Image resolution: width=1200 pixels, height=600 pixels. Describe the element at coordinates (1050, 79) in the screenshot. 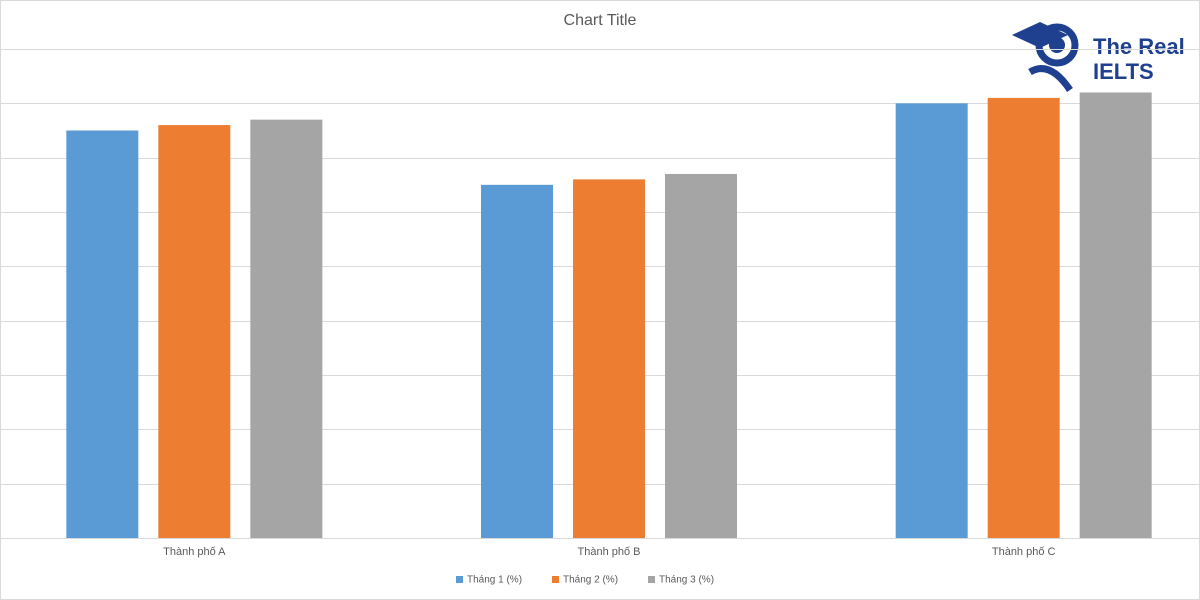

I see `logo-arc` at that location.